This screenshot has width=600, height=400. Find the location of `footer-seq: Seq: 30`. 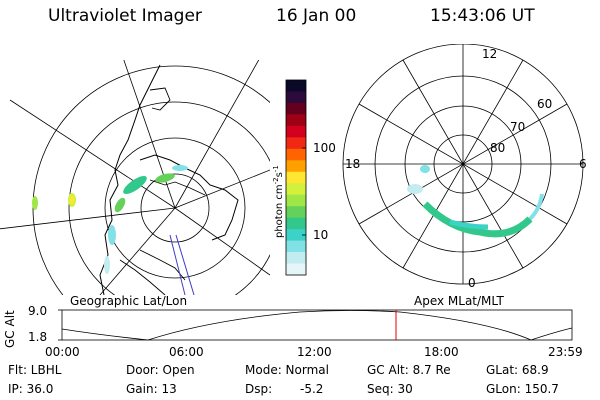

footer-seq: Seq: 30 is located at coordinates (390, 389).